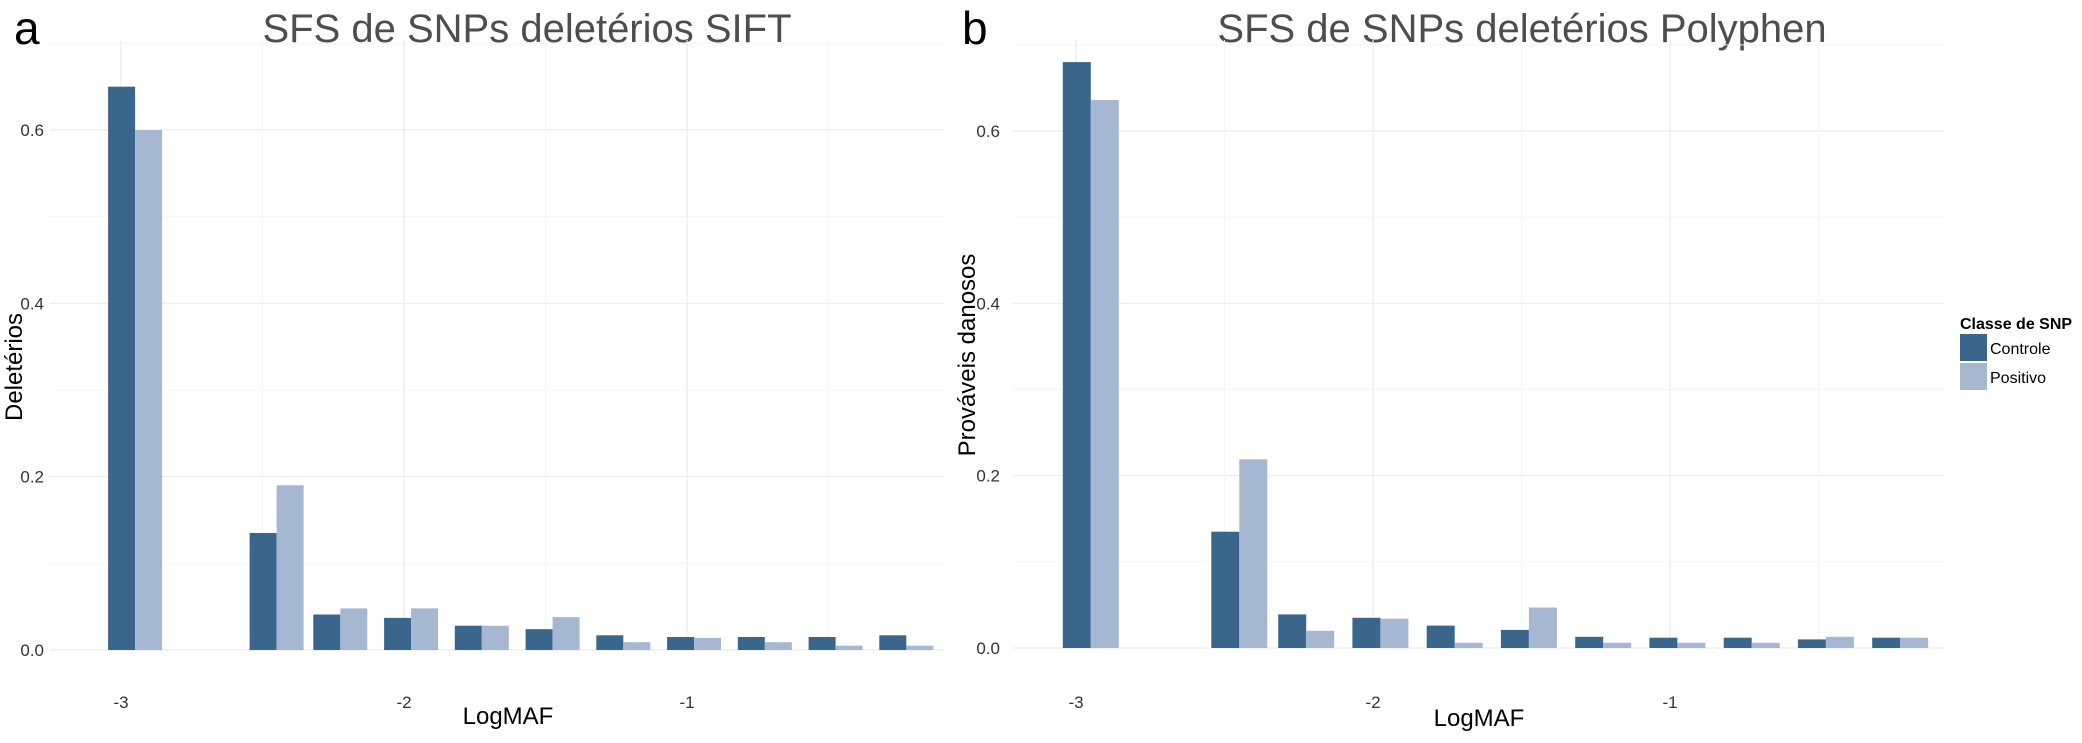 This screenshot has width=2082, height=743. Describe the element at coordinates (1973, 347) in the screenshot. I see `legend-key-controle` at that location.